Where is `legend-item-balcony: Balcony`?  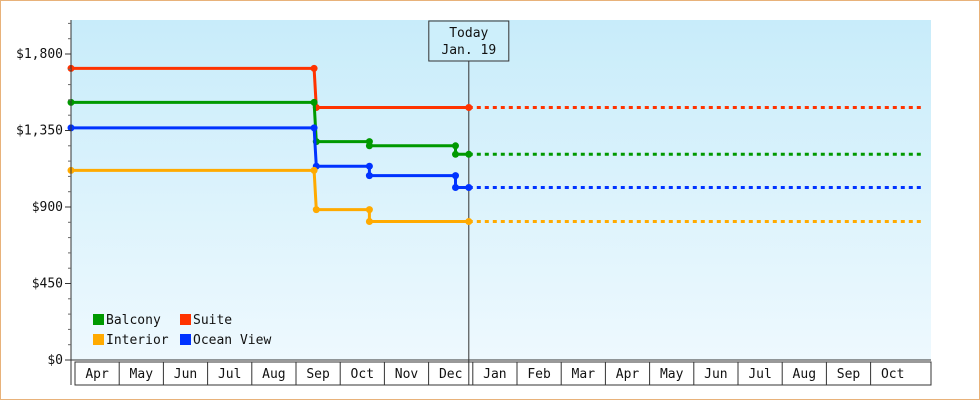 legend-item-balcony: Balcony is located at coordinates (127, 320).